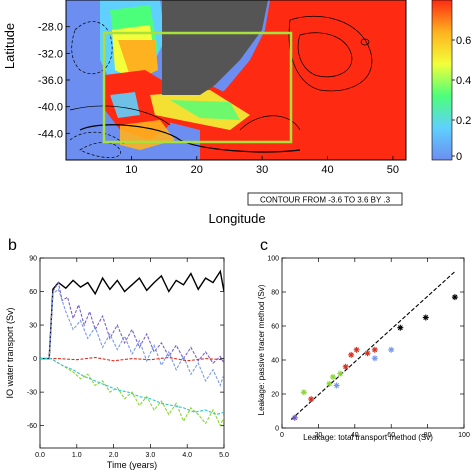 The height and width of the screenshot is (474, 474). I want to click on panel-b-x-tick-labels: 0.0 1.0 2.0 3.0 4.0 5.0, so click(132, 455).